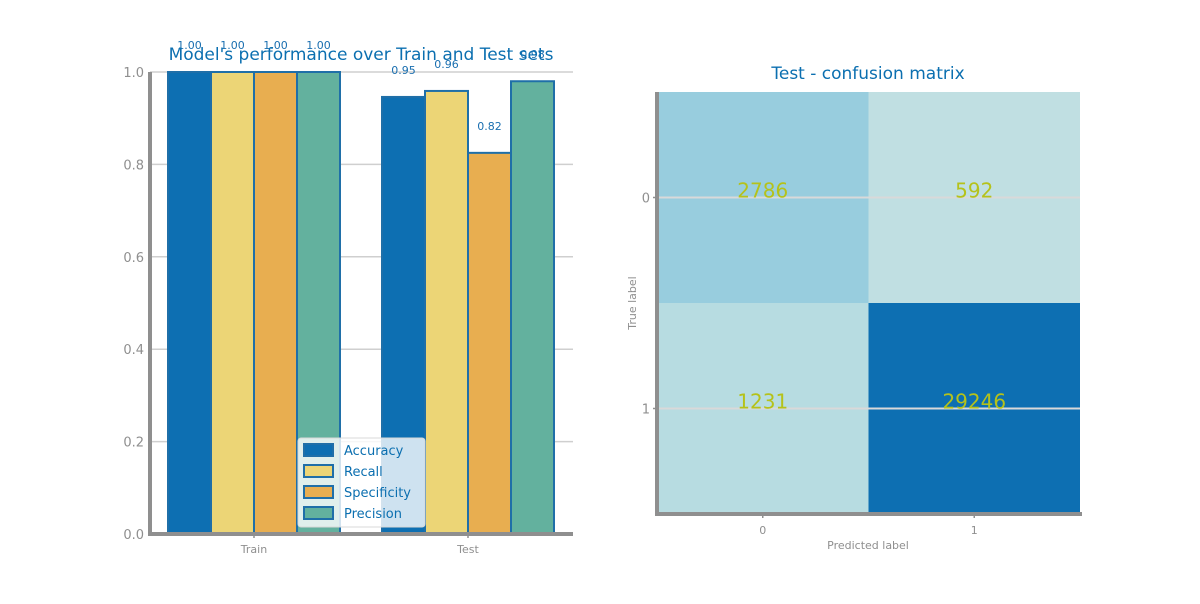 This screenshot has width=1200, height=604. What do you see at coordinates (867, 74) in the screenshot?
I see `cm-title: Test - confusion matrix` at bounding box center [867, 74].